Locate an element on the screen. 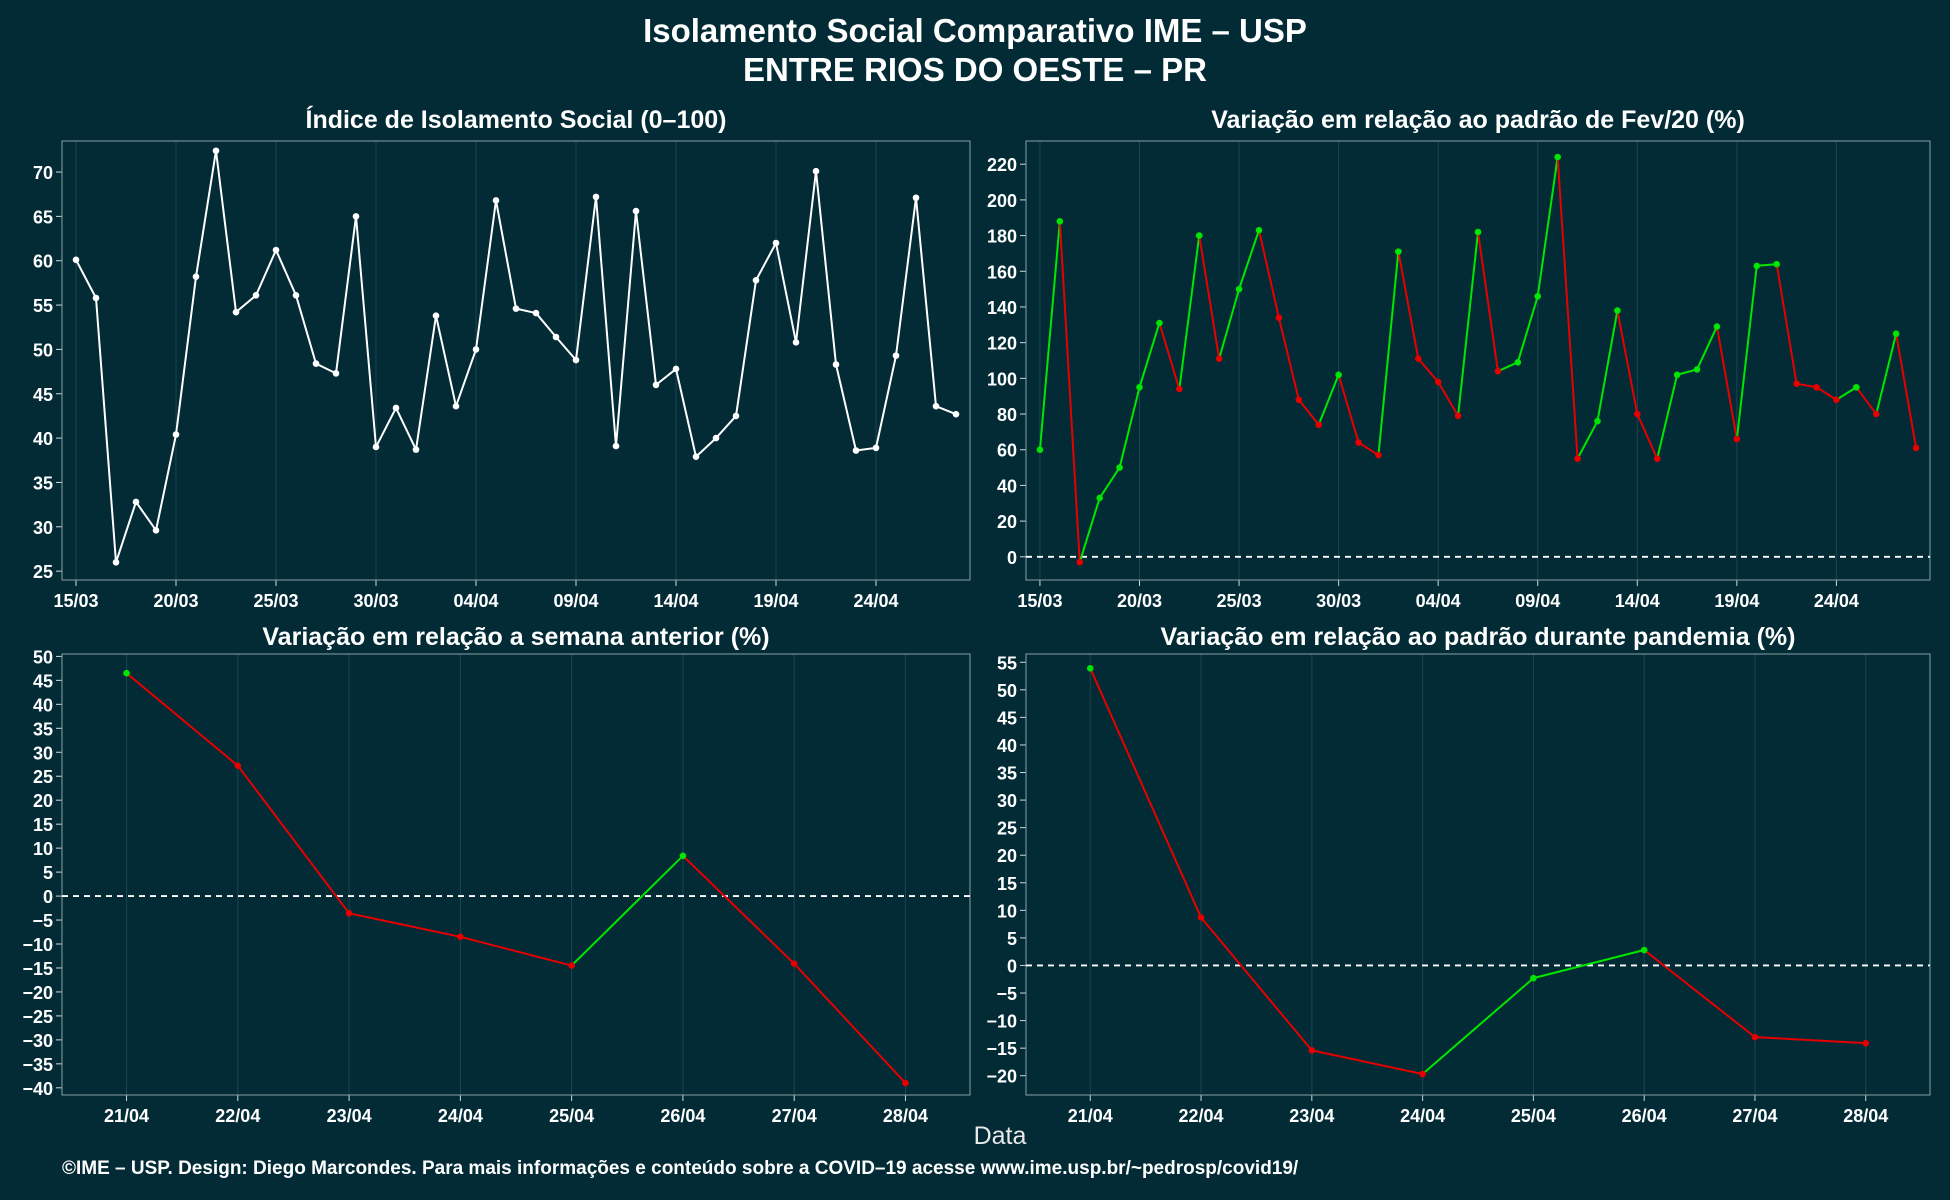 This screenshot has height=1200, width=1950. y-tick-label: 100 is located at coordinates (1002, 379).